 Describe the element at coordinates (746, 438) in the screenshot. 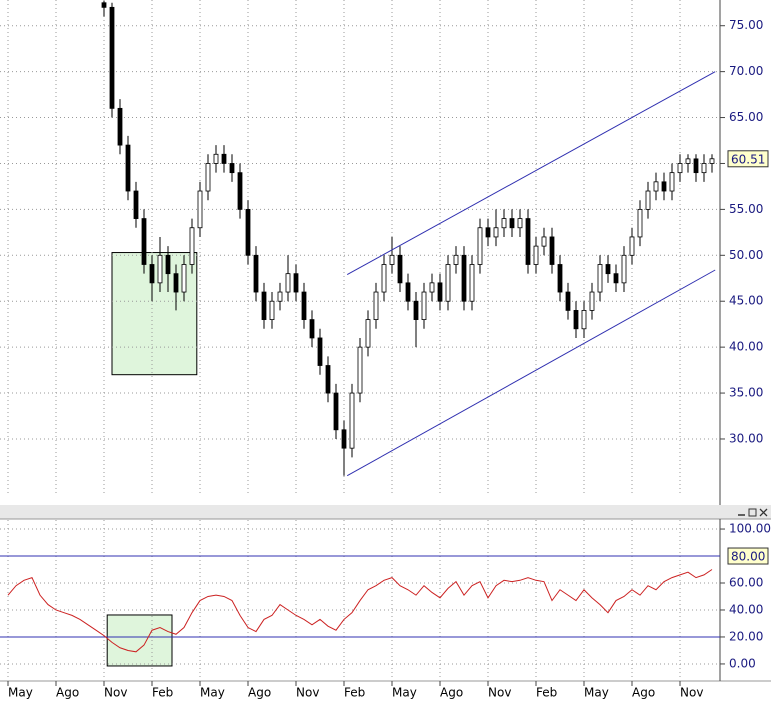

I see `y-tick-label: 30.00` at that location.